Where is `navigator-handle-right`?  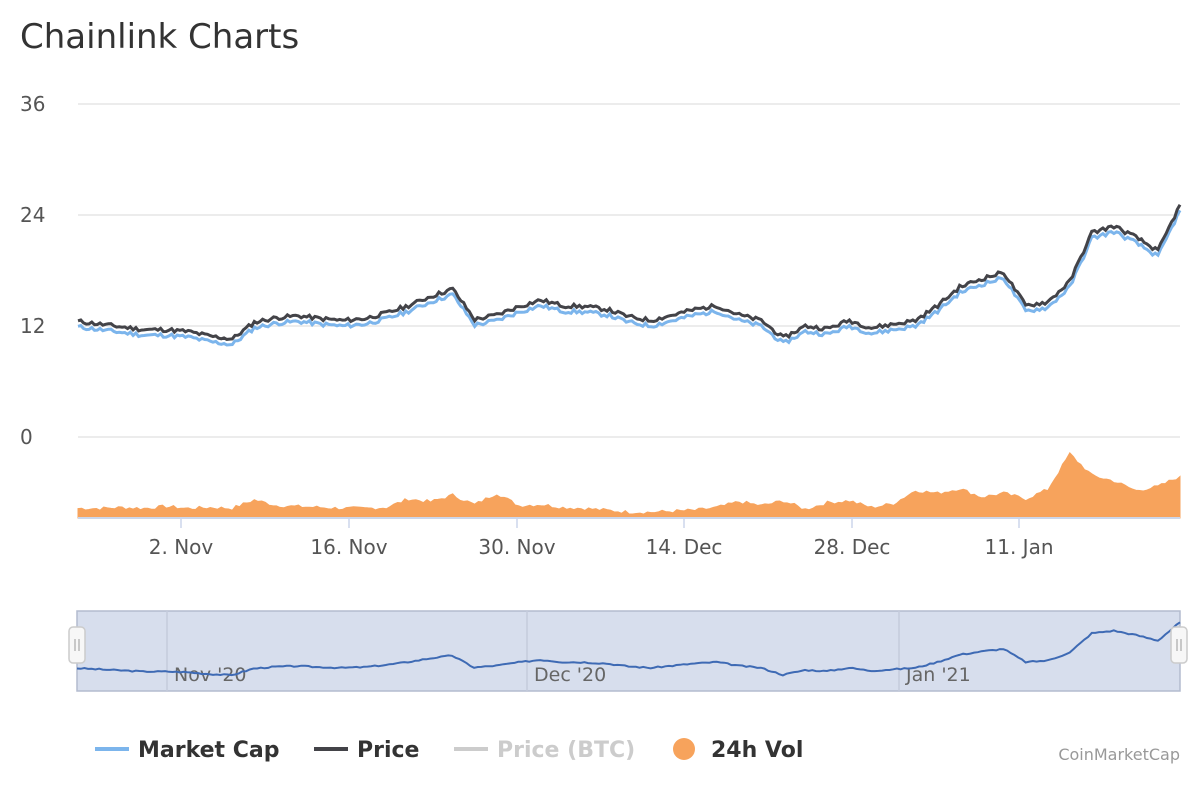
navigator-handle-right is located at coordinates (1179, 645).